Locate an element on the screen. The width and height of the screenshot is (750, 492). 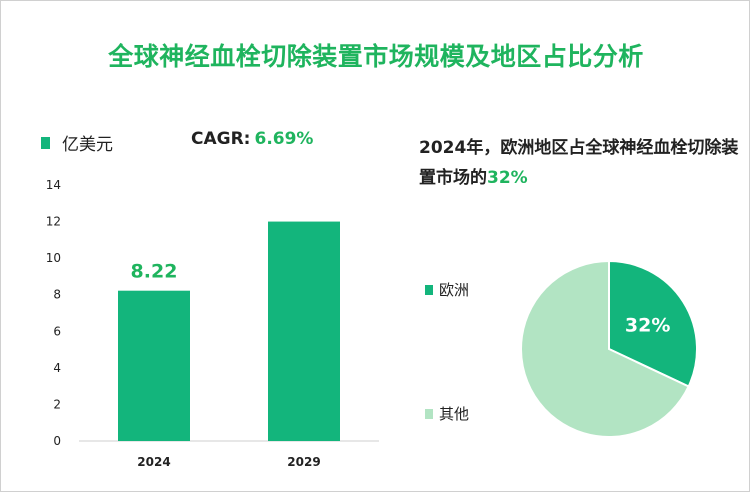
region-share-note-text: 2024年，欧洲地区占全球神经血栓切除装置市场的 is located at coordinates (579, 163).